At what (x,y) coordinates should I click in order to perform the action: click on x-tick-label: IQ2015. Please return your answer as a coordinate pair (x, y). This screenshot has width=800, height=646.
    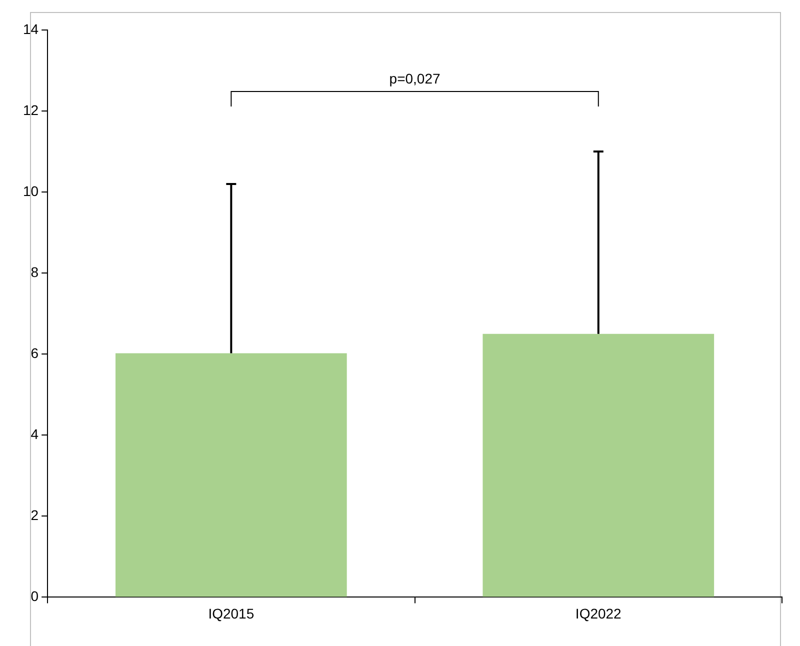
    Looking at the image, I should click on (231, 613).